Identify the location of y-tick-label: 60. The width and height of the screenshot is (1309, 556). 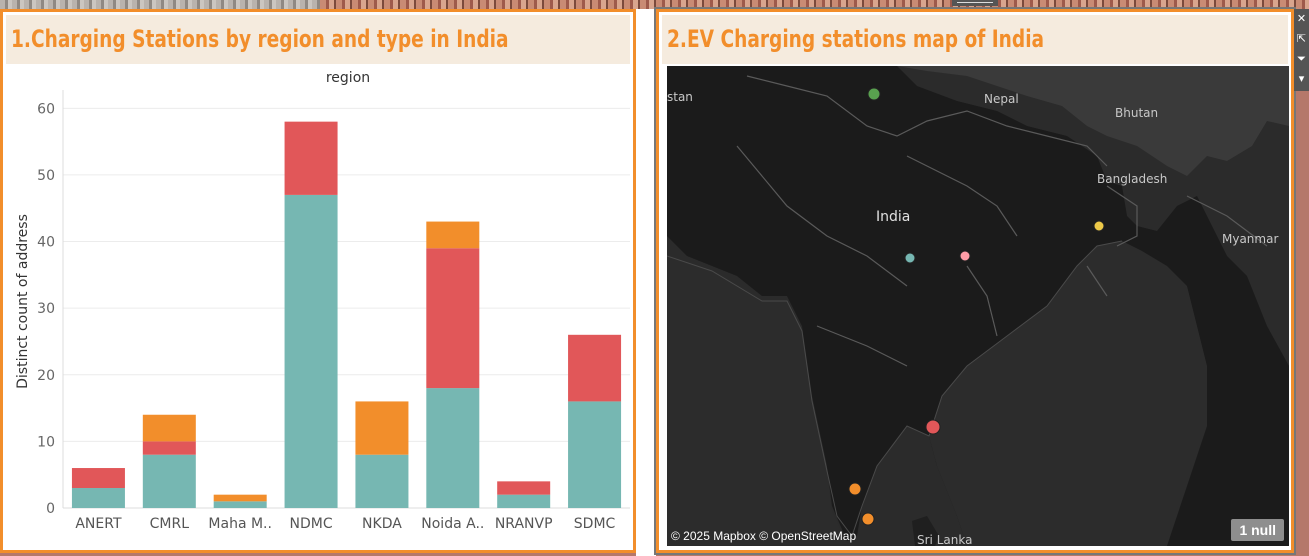
(46, 109).